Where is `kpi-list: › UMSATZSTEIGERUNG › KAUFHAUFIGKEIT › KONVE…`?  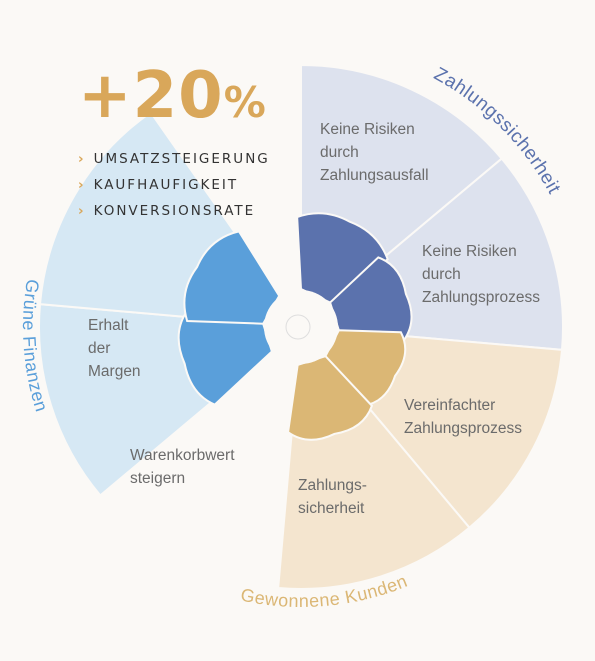 kpi-list: › UMSATZSTEIGERUNG › KAUFHAUFIGKEIT › KONVE… is located at coordinates (174, 185).